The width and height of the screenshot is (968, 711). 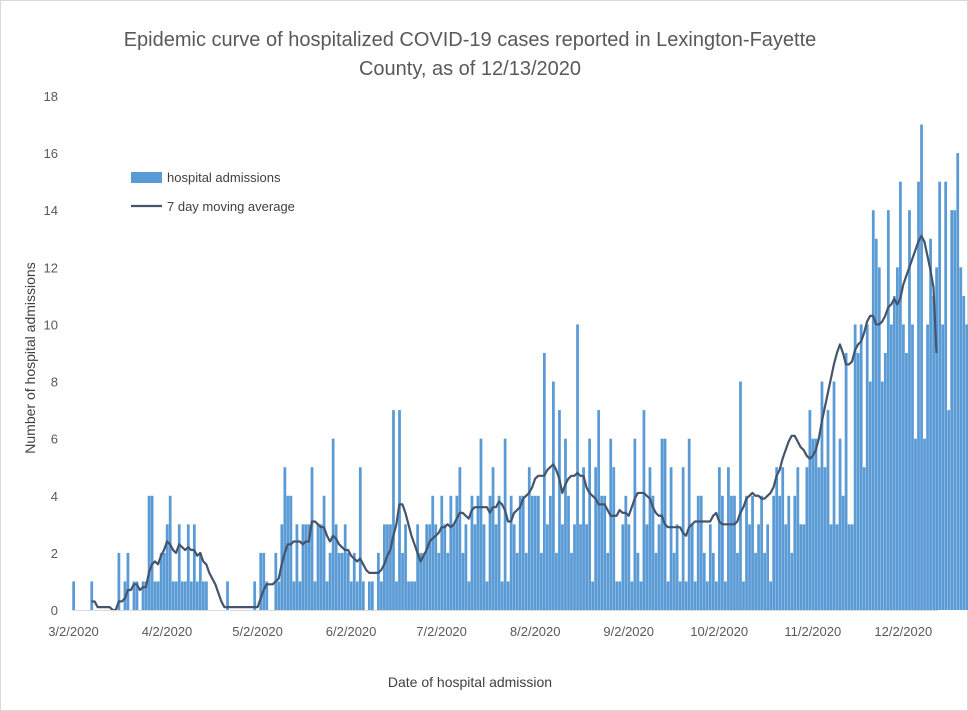 I want to click on x-tick-label: 3/2/2020, so click(x=73, y=631).